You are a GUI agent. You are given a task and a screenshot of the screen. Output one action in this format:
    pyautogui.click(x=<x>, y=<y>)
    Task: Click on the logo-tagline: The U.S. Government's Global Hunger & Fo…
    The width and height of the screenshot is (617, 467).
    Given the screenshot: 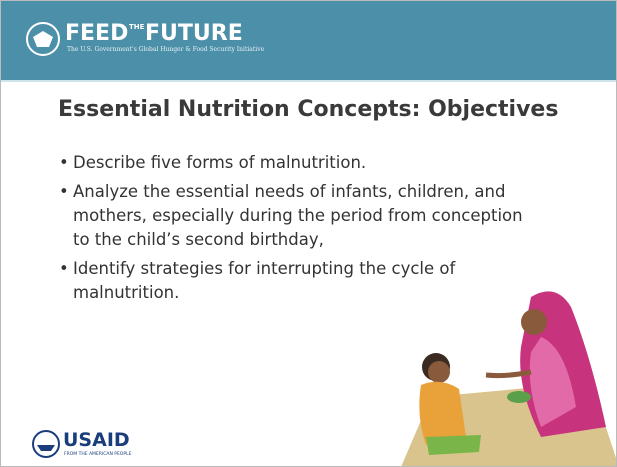 What is the action you would take?
    pyautogui.click(x=166, y=49)
    